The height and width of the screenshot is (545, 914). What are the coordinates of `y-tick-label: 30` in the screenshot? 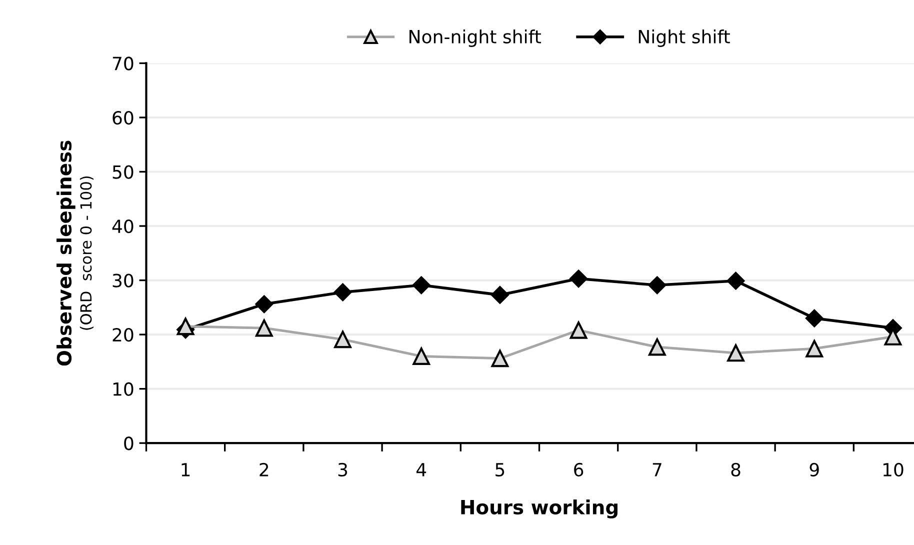 It's located at (123, 281).